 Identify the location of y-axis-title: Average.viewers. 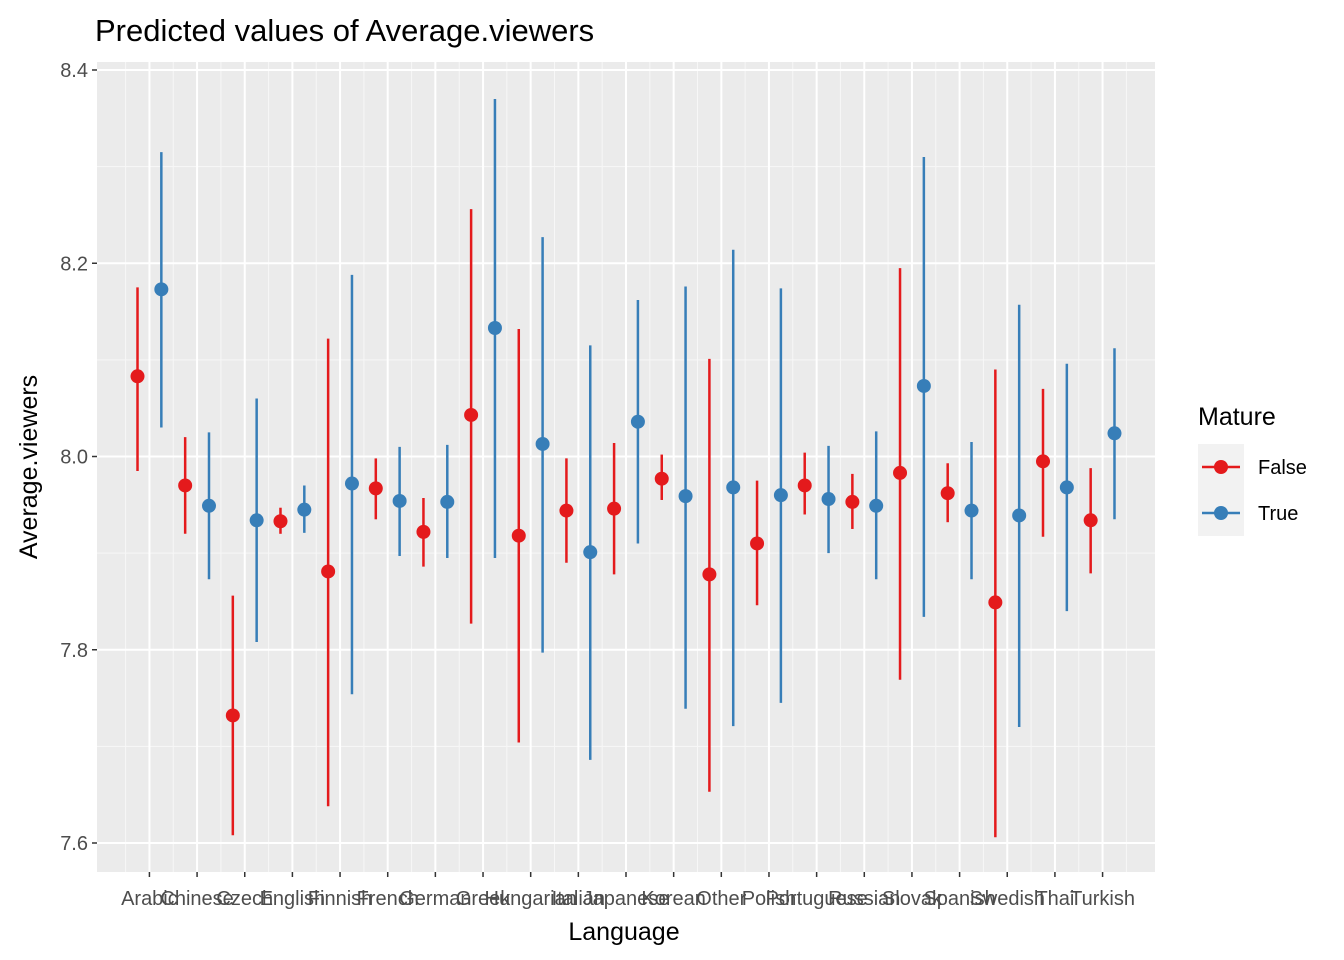
(29, 467).